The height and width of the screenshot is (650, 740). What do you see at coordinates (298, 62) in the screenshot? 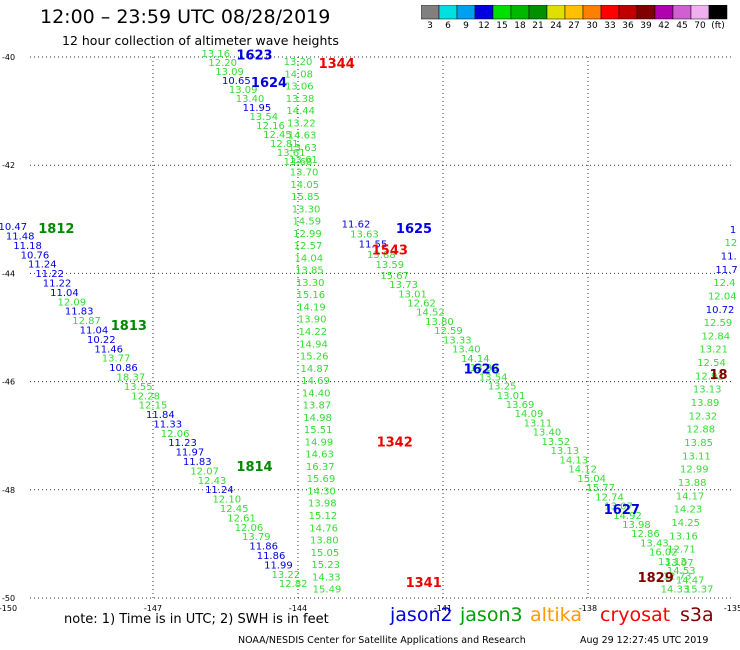
I see `wave-height-value: 13.20` at bounding box center [298, 62].